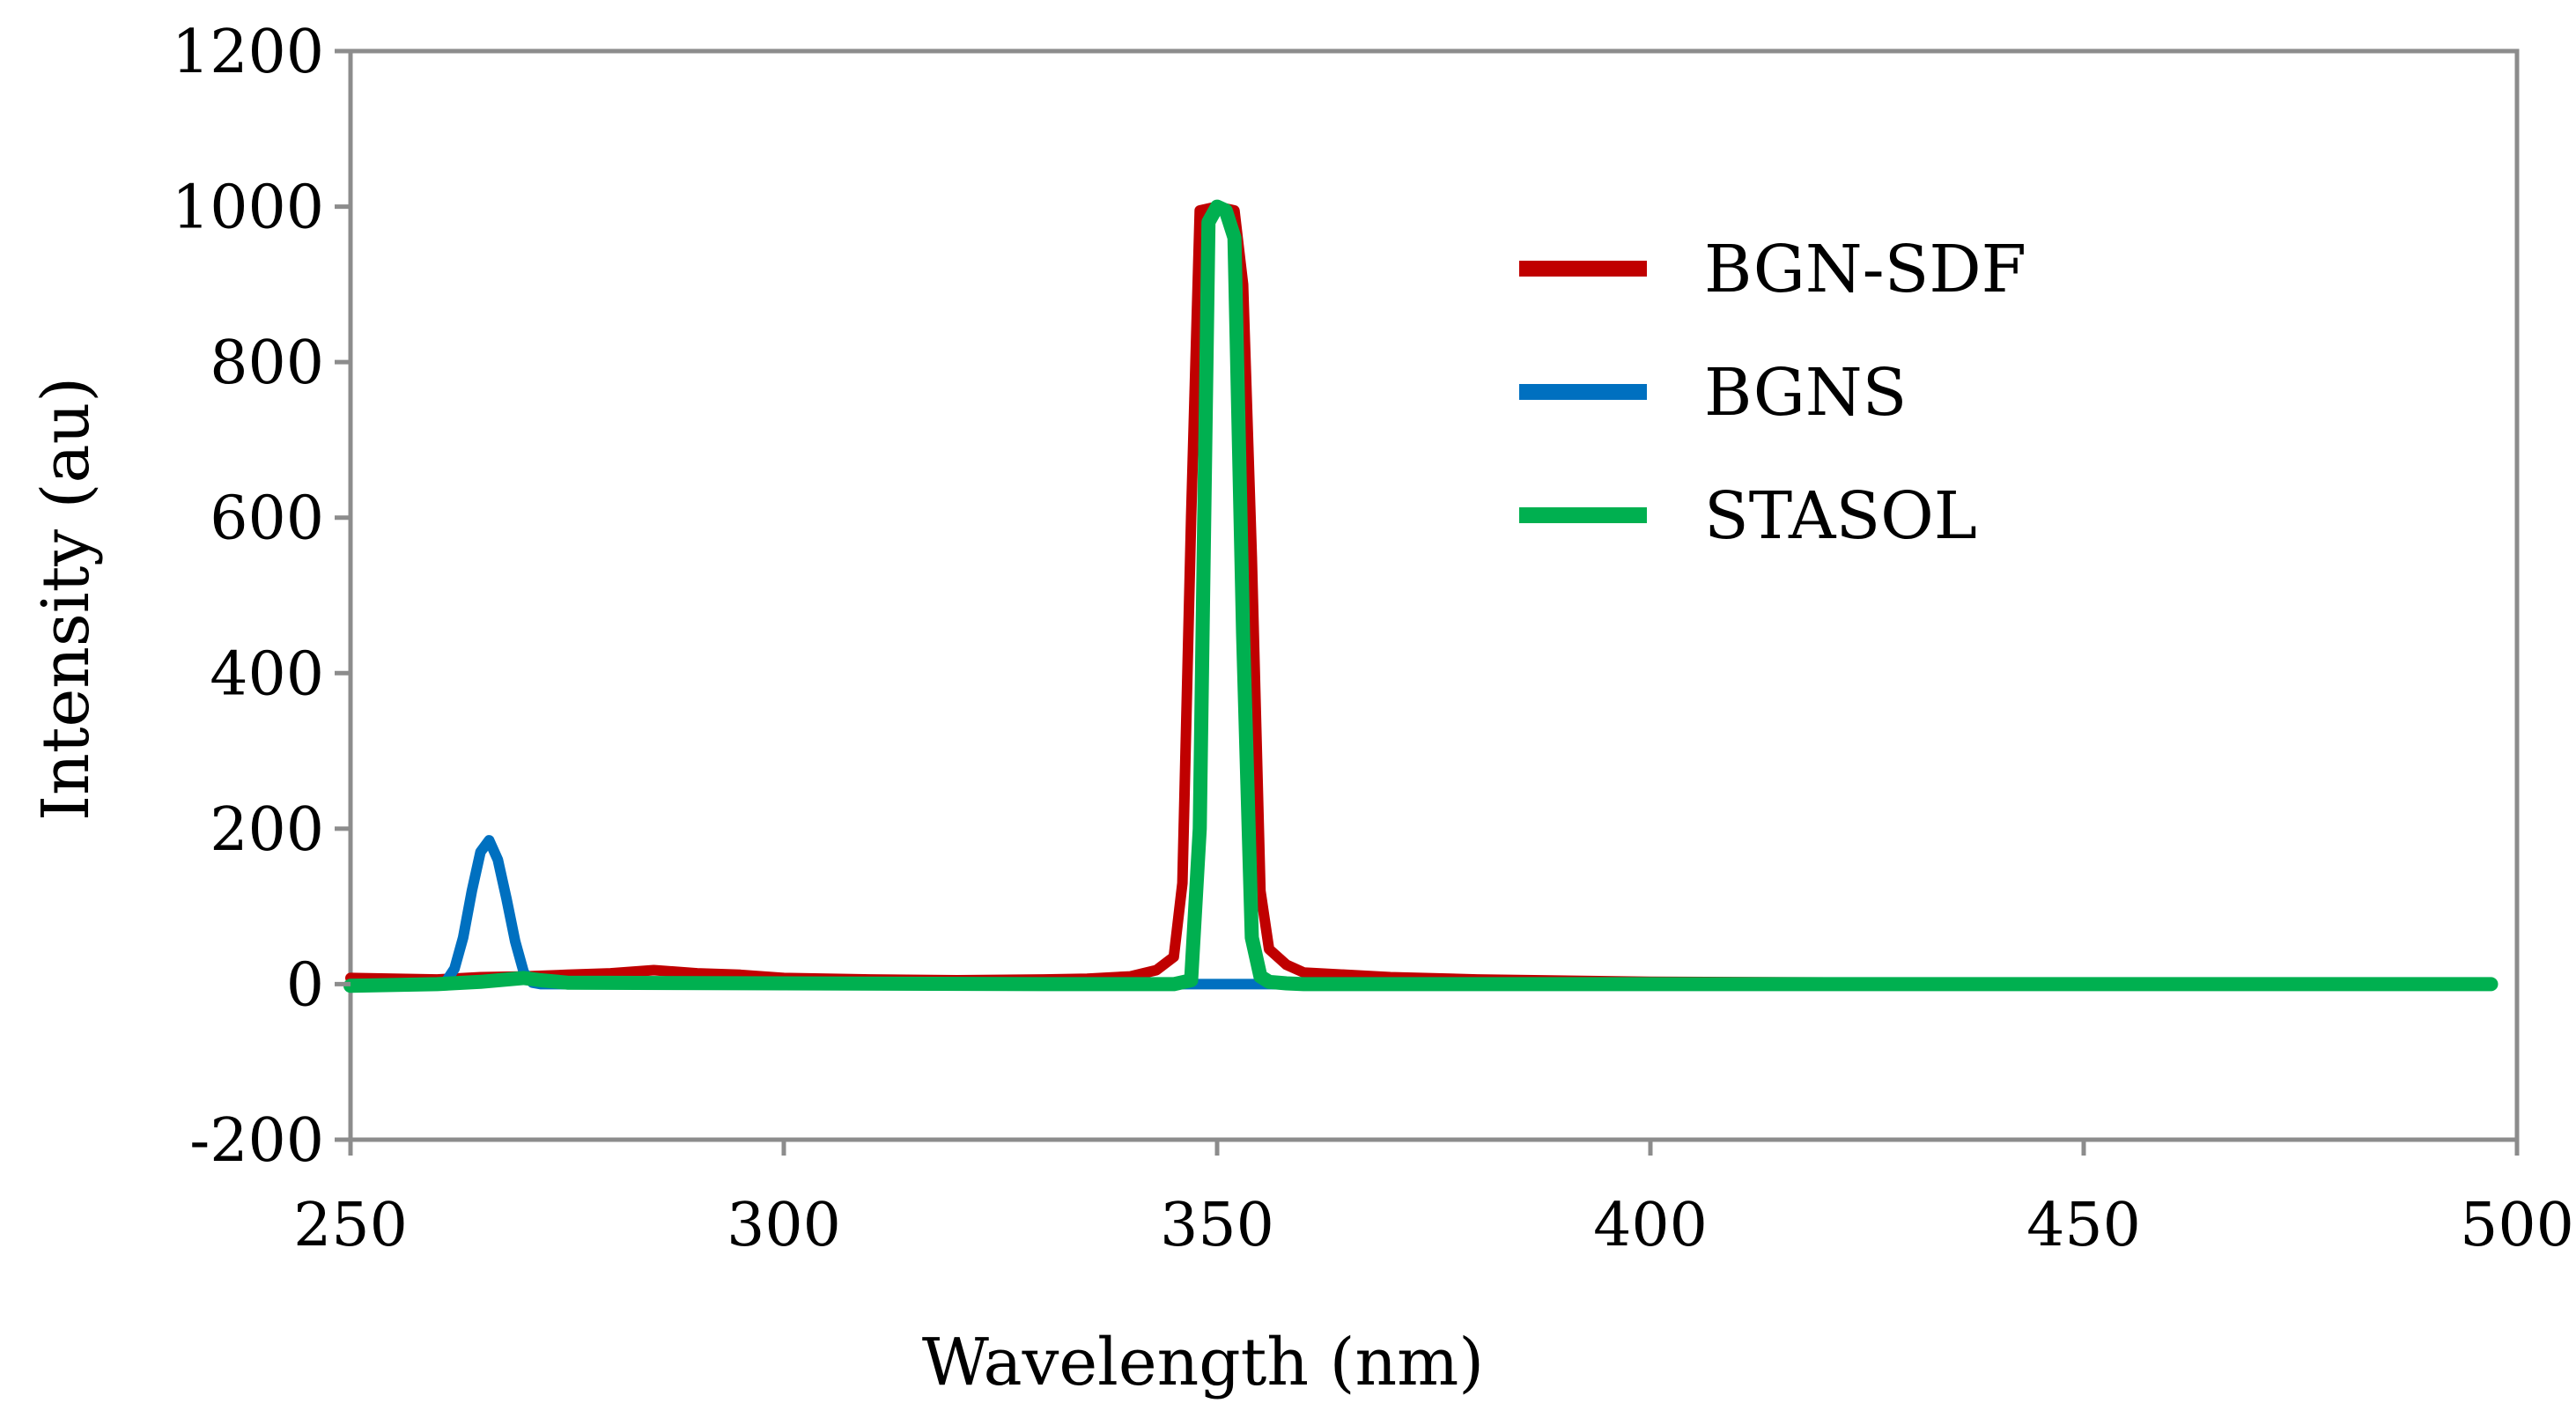 This screenshot has width=2576, height=1418. Describe the element at coordinates (2083, 1225) in the screenshot. I see `x-tick-label: 450` at that location.